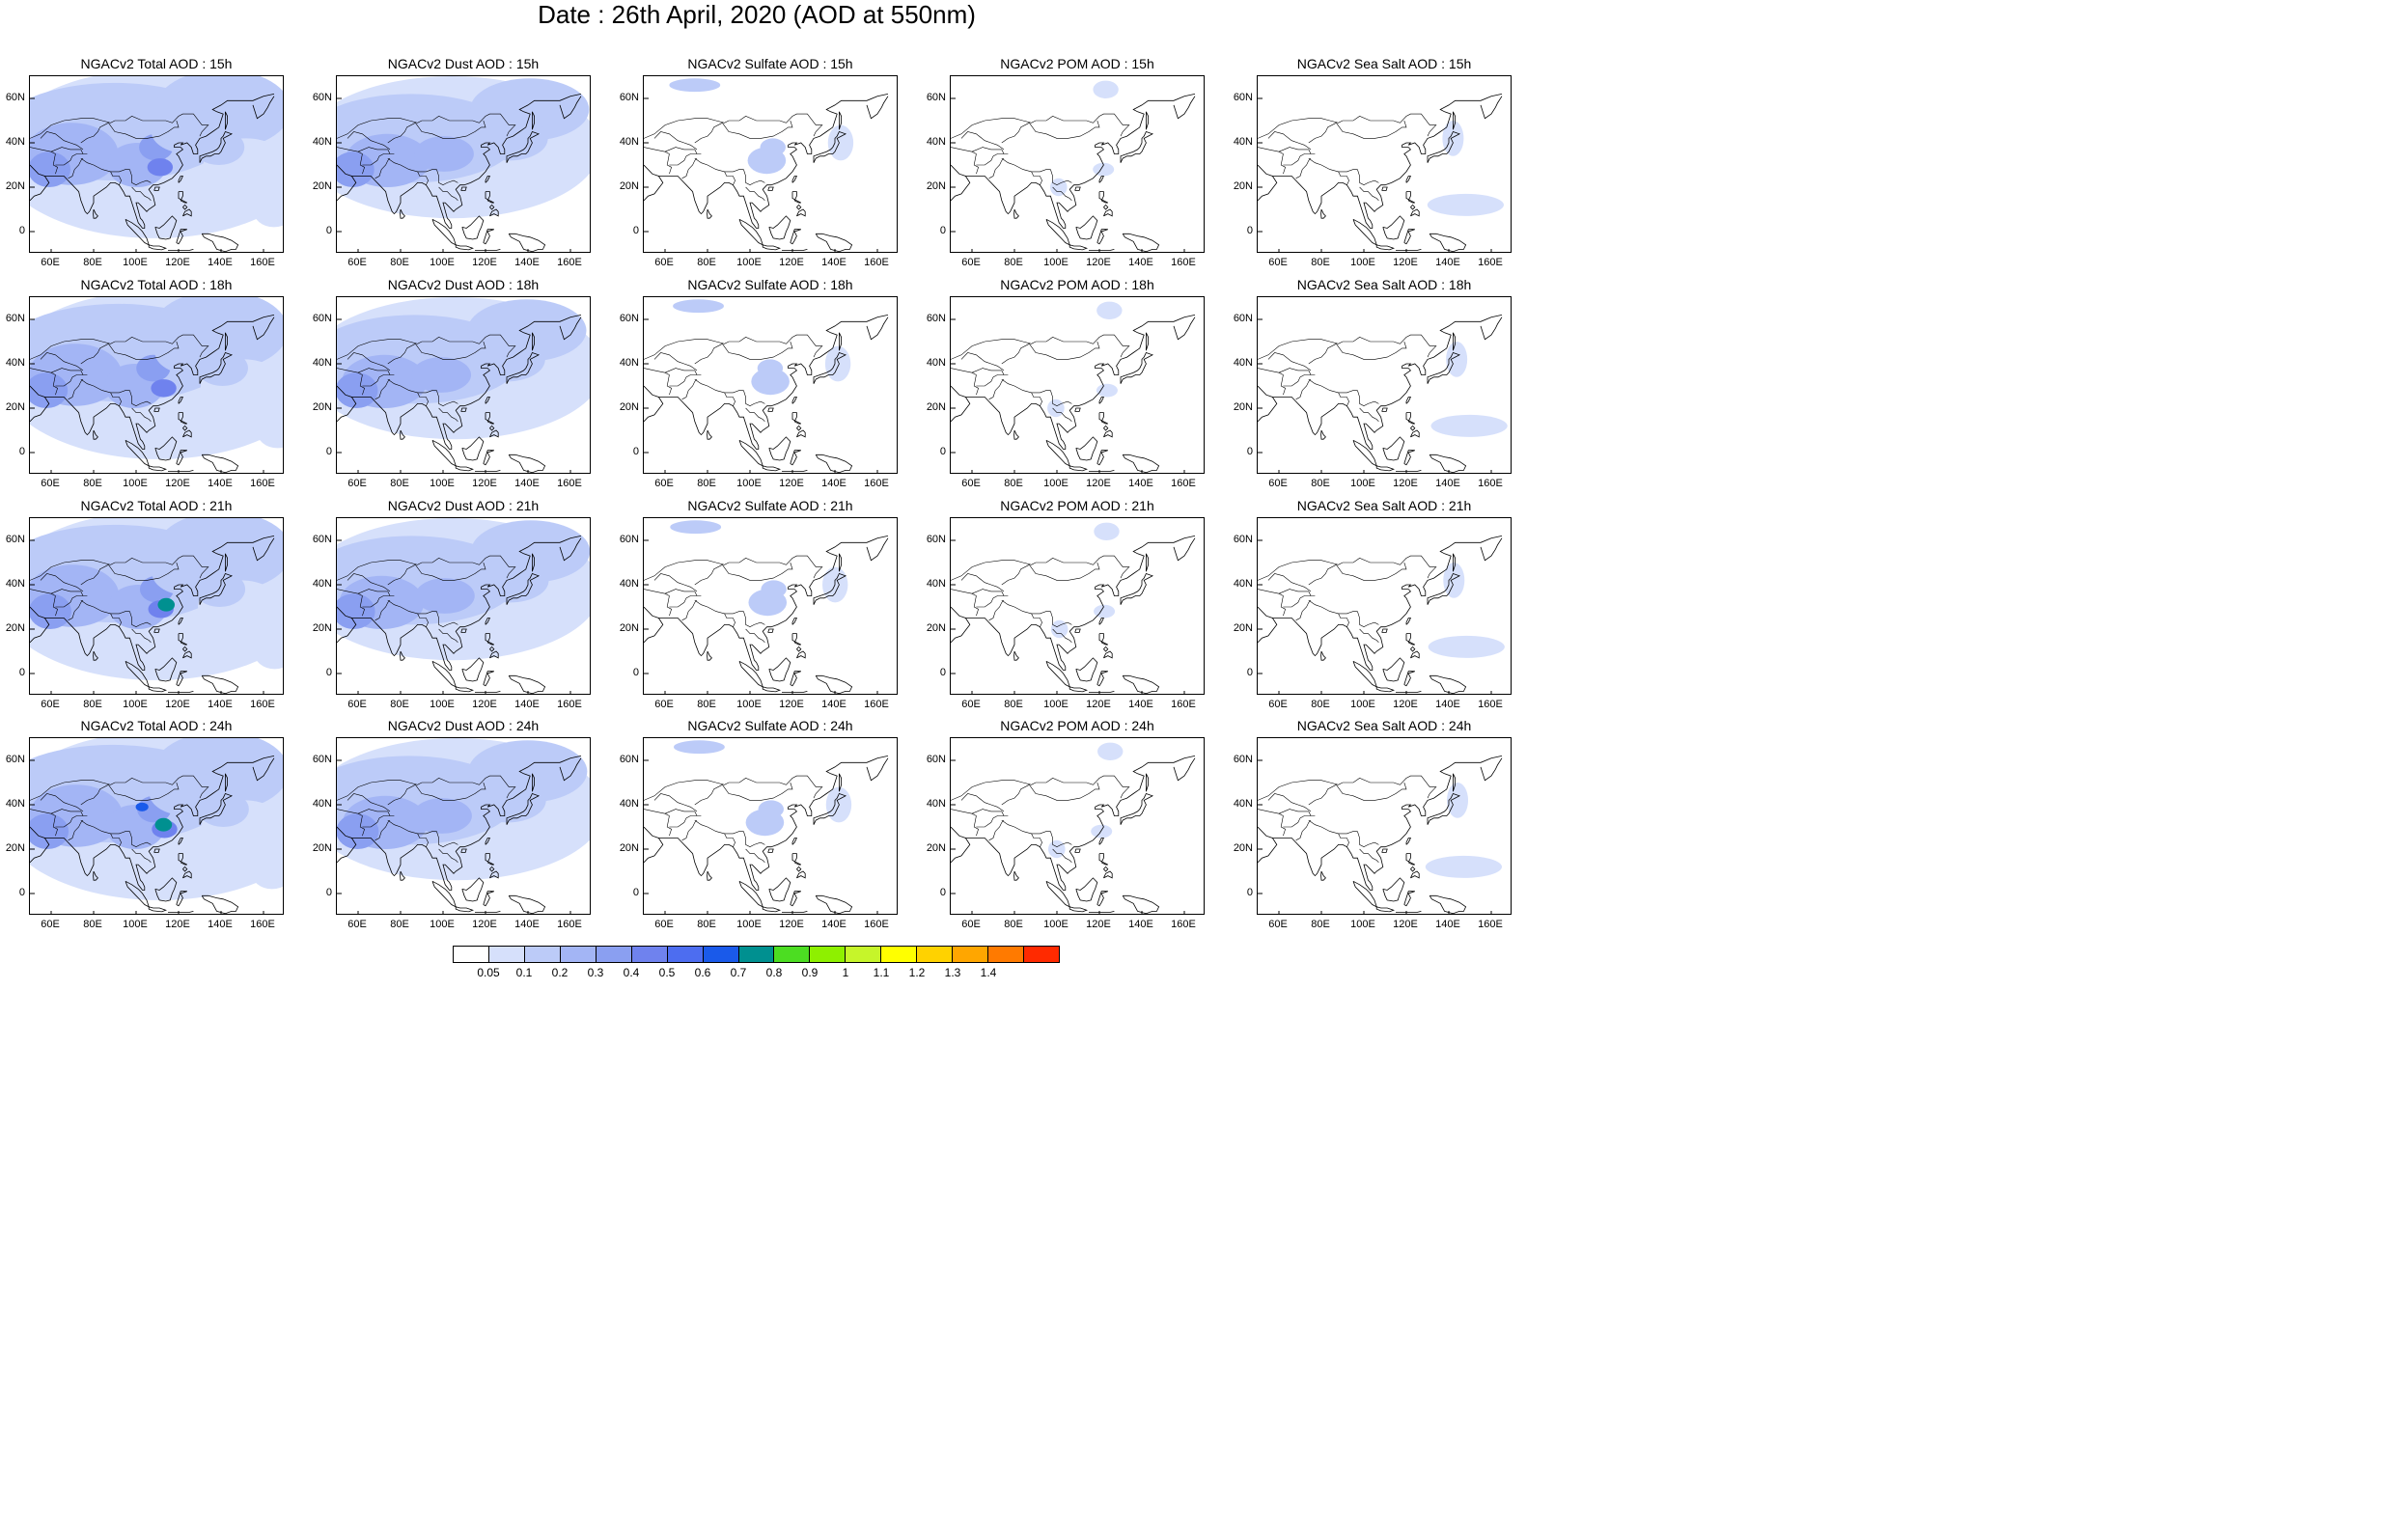  Describe the element at coordinates (463, 826) in the screenshot. I see `aod-map-dust-24h` at that location.